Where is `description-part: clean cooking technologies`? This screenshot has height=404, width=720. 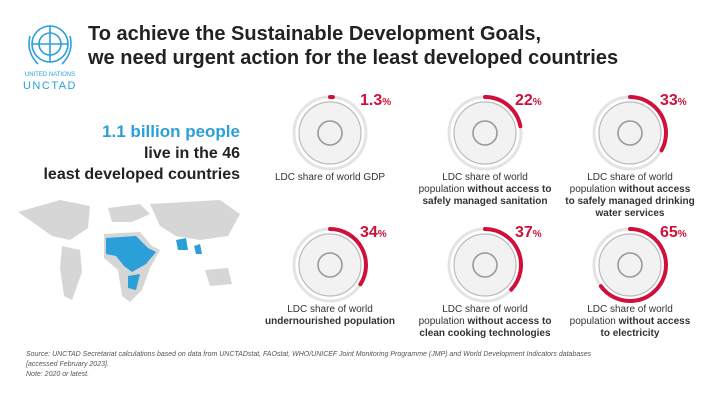
description-part: clean cooking technologies is located at coordinates (485, 333).